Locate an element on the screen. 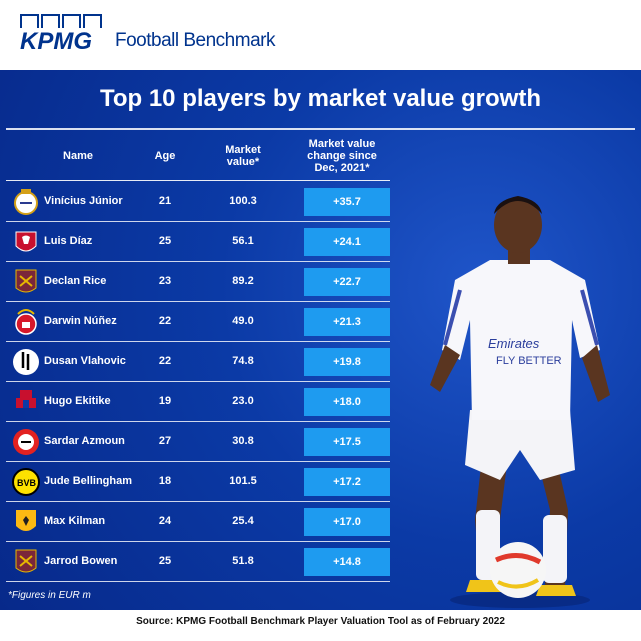  value-change: +17.5 is located at coordinates (347, 442).